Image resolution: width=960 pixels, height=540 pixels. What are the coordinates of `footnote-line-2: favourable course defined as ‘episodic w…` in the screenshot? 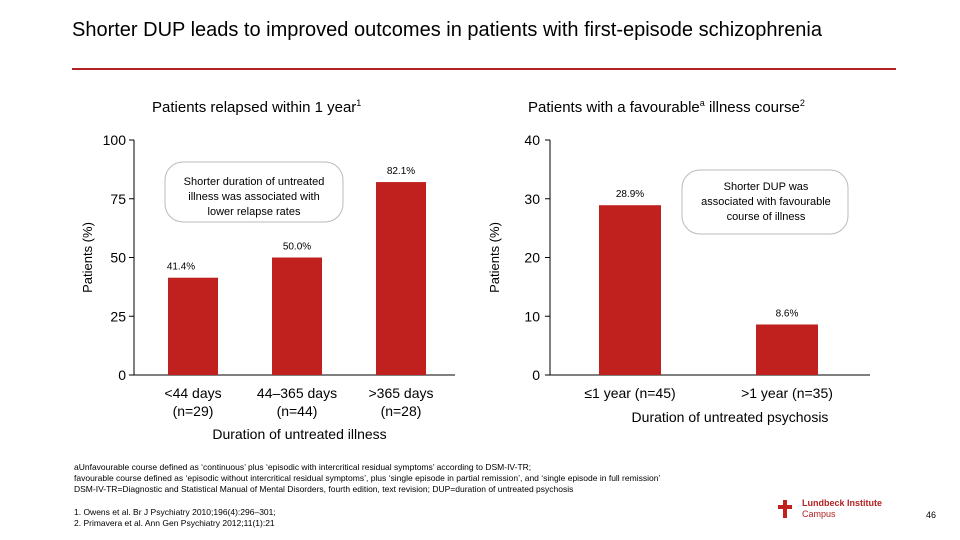 It's located at (367, 478).